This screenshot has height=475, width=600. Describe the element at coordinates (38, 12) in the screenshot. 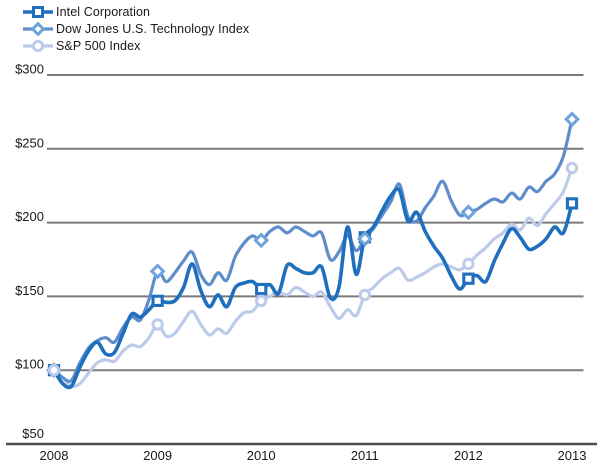

I see `intel-square-marker-icon` at that location.